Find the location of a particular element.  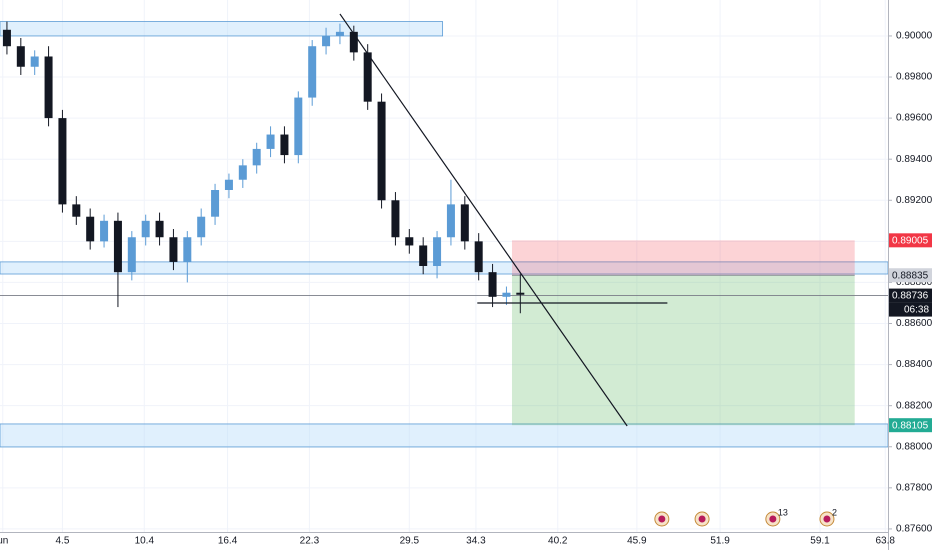

y-tick-label: 0.89600 is located at coordinates (914, 118).